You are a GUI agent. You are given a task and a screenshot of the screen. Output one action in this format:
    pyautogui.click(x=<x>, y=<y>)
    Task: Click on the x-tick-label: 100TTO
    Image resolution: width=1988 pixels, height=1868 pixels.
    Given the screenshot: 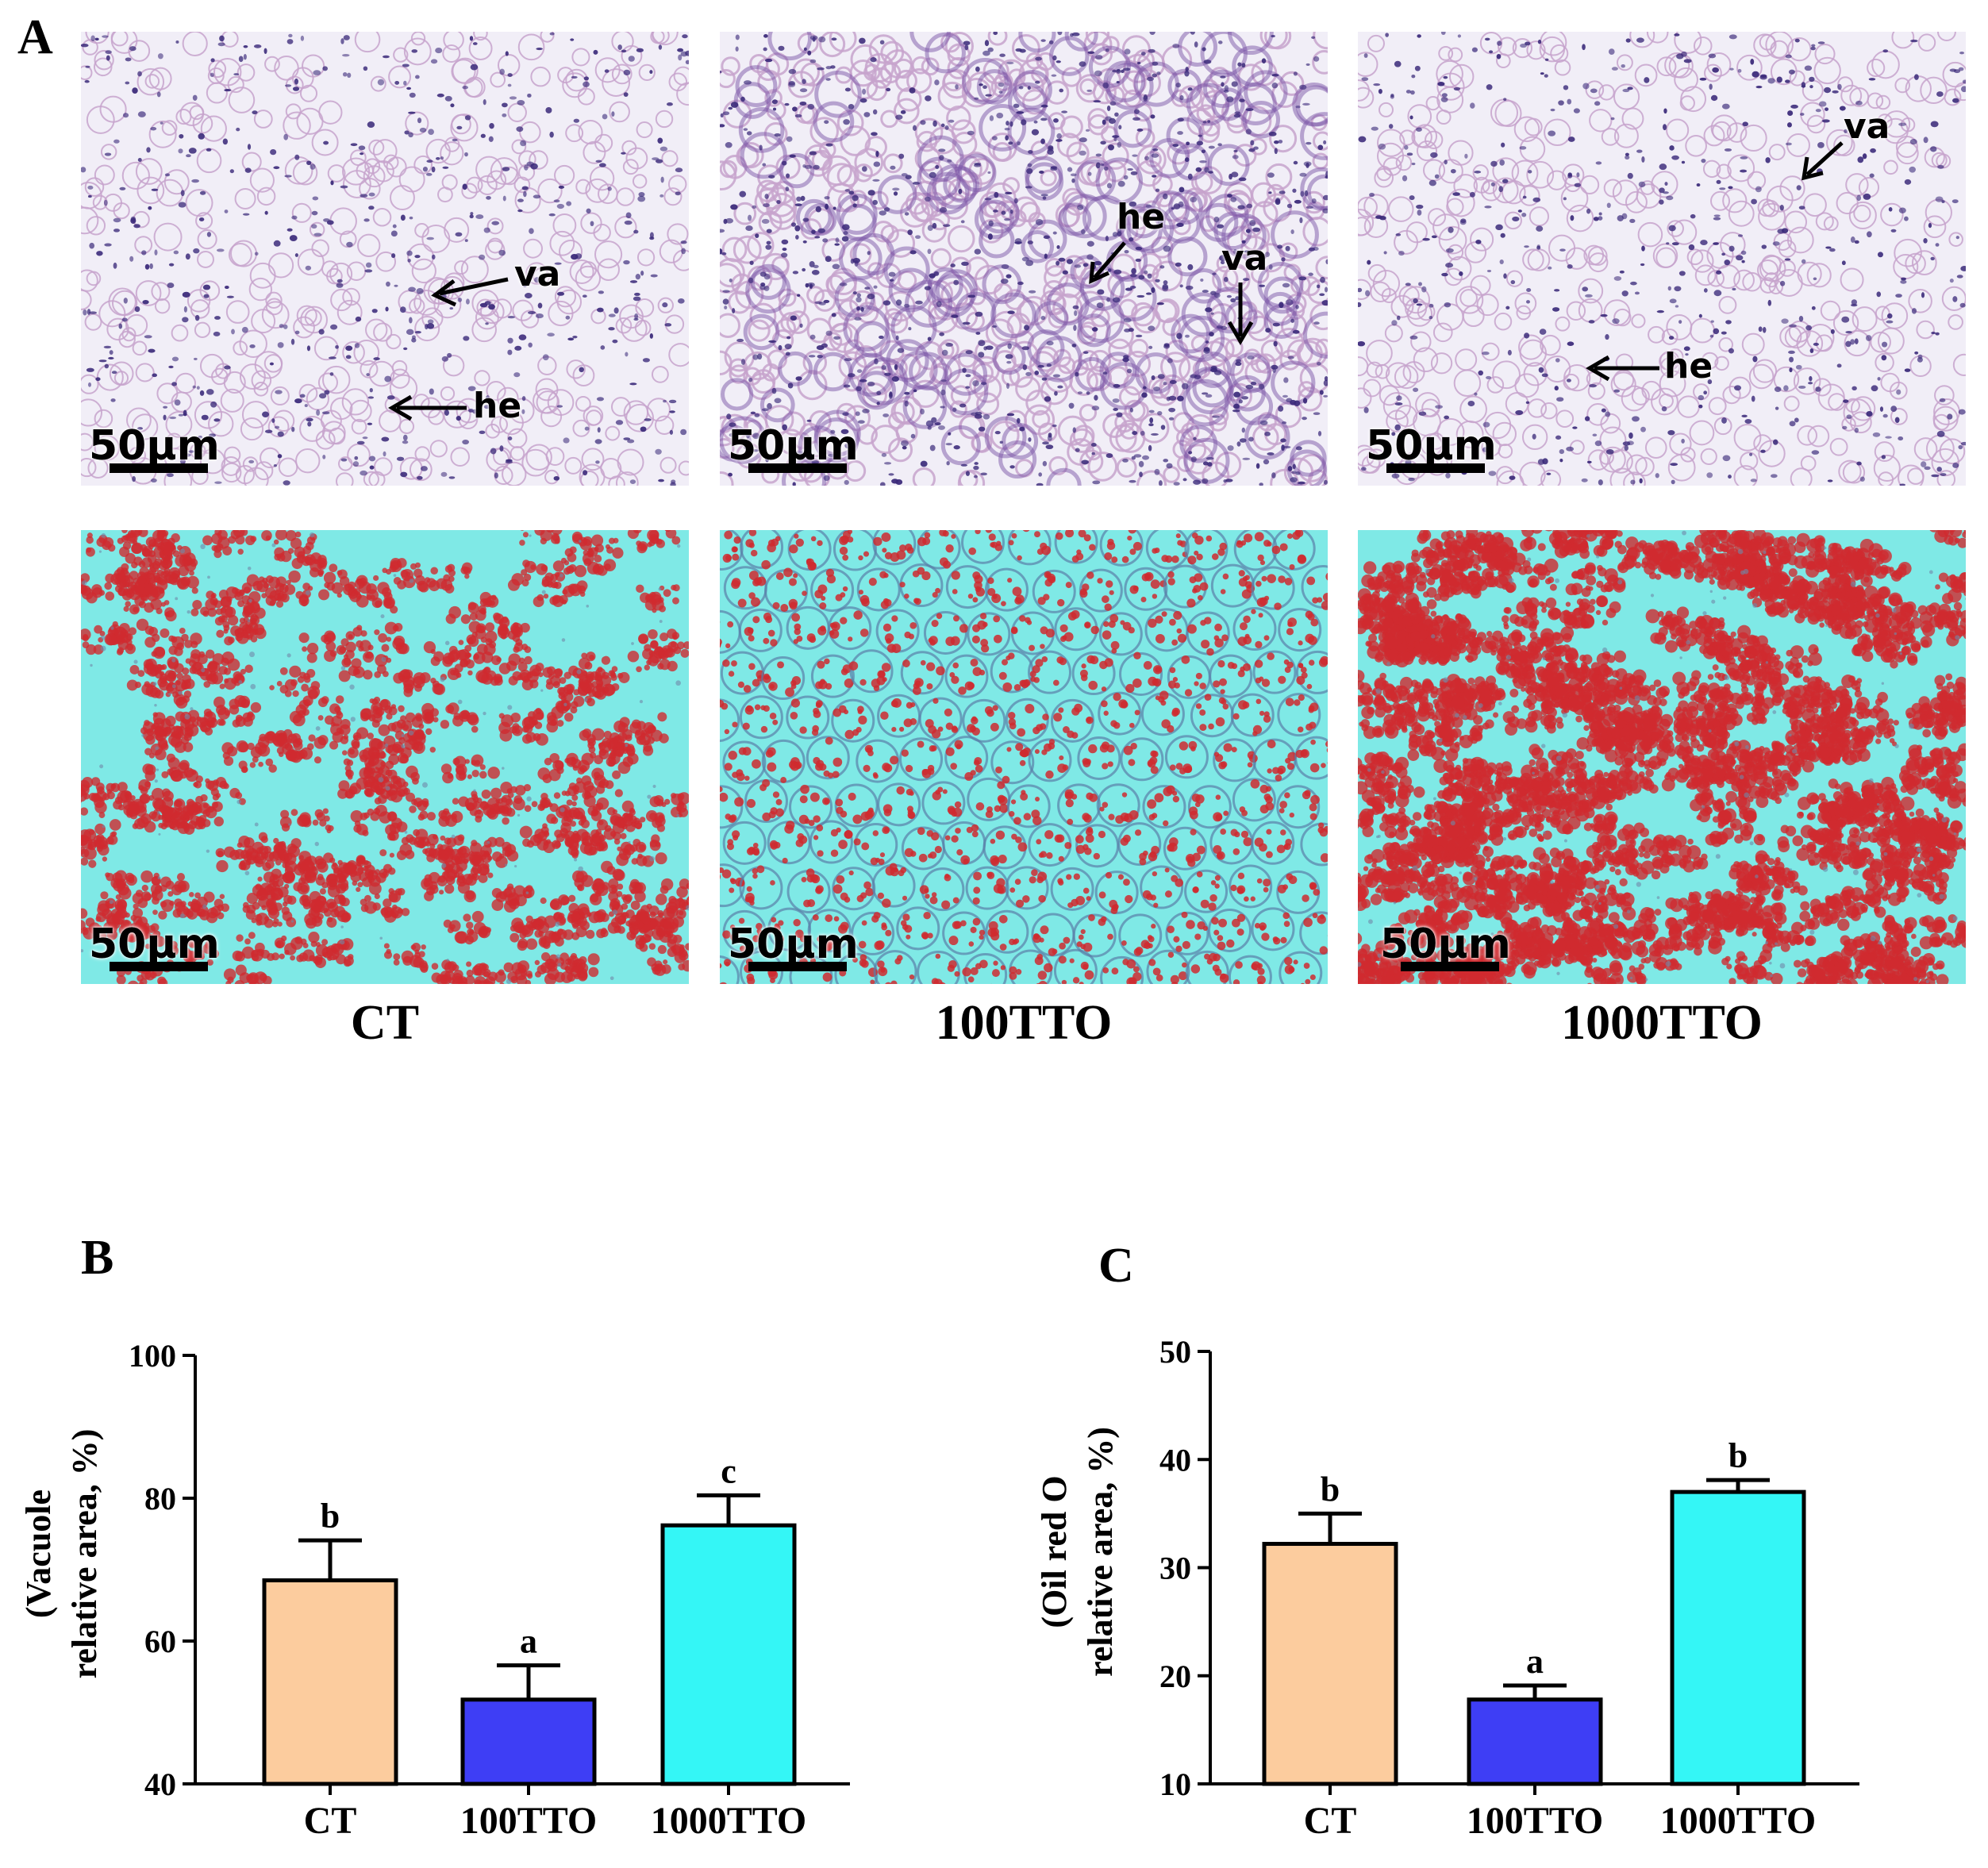 What is the action you would take?
    pyautogui.click(x=529, y=1821)
    